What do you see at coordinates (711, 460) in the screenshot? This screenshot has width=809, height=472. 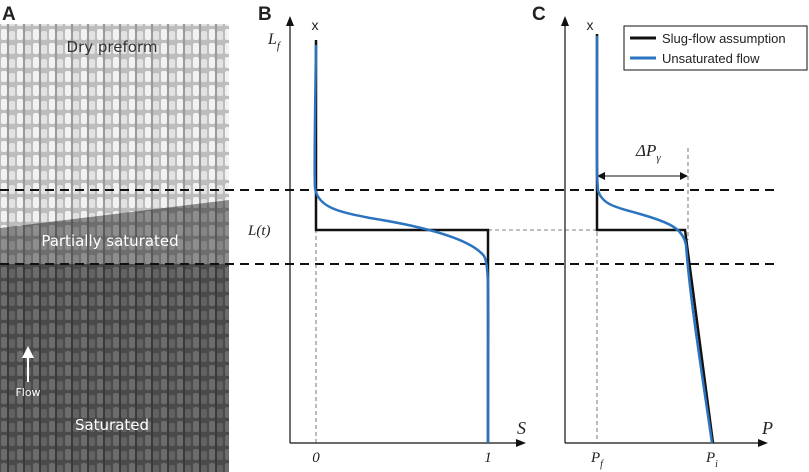 I see `pi-tick: Pi` at bounding box center [711, 460].